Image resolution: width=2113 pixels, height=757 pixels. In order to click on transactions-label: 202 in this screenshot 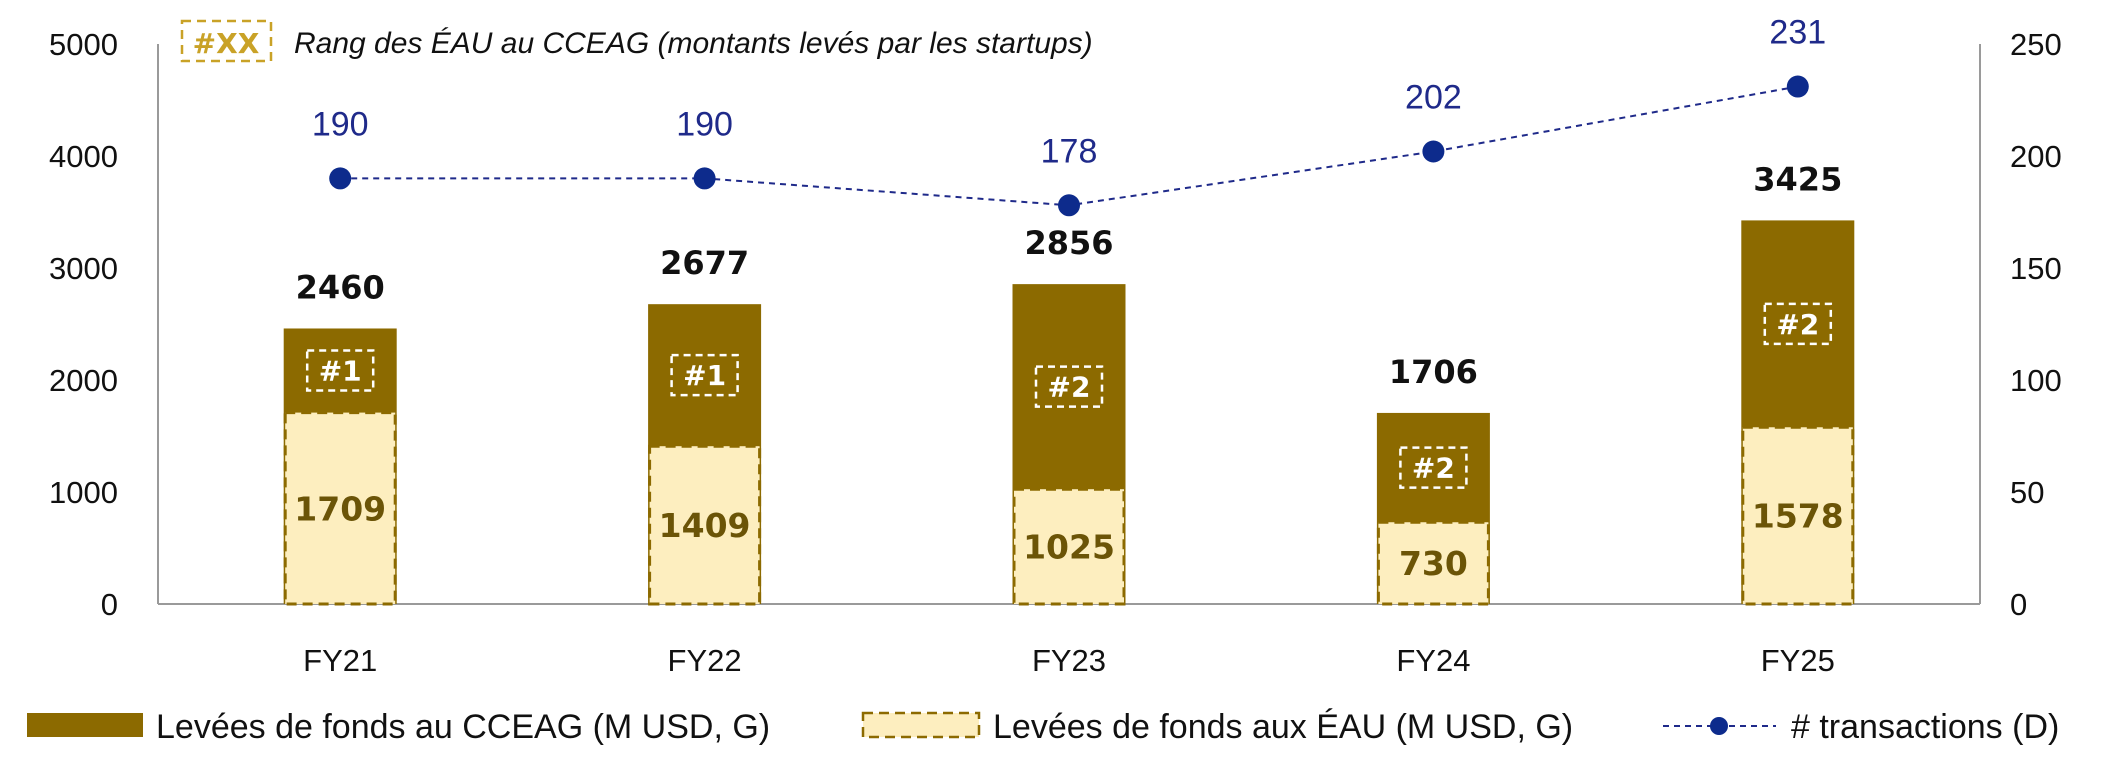, I will do `click(1433, 98)`.